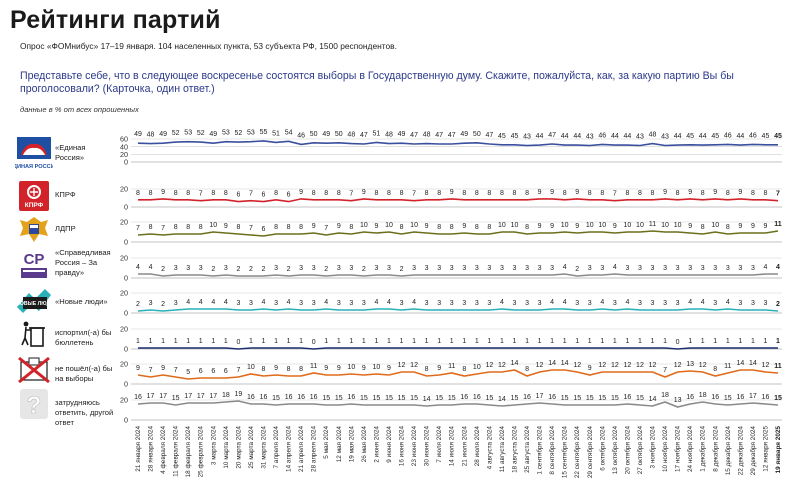  Describe the element at coordinates (213, 446) in the screenshot. I see `x-tick-label: 3 марта 2024` at that location.